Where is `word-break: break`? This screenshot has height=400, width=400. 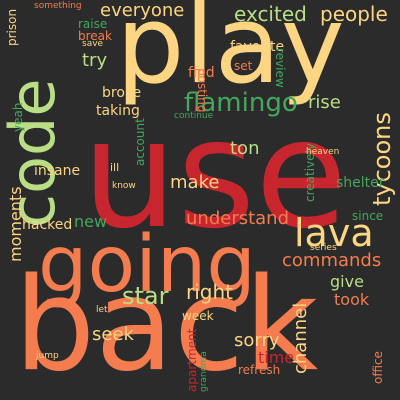
word-break: break is located at coordinates (95, 36).